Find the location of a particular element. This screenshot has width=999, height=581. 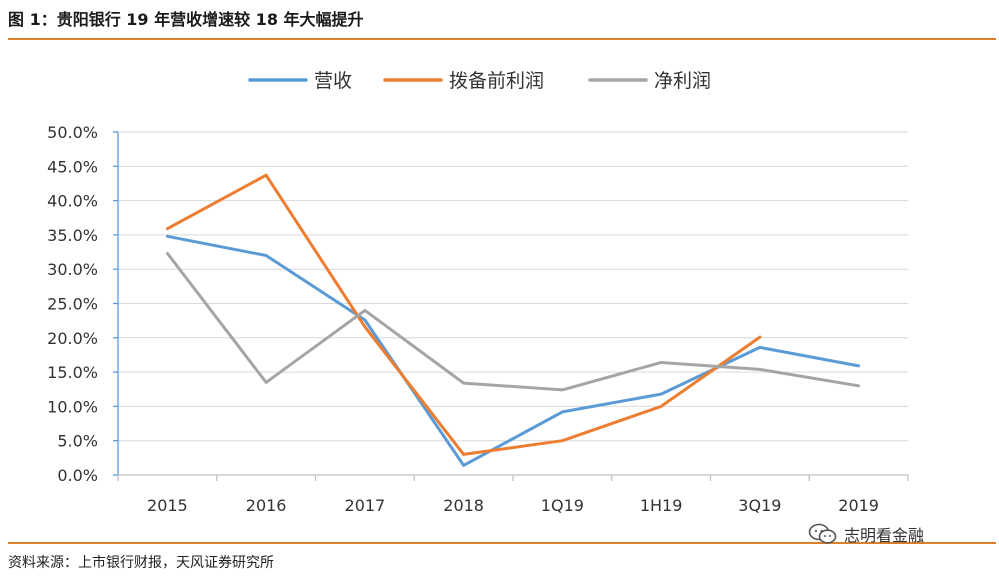

wechat-icon is located at coordinates (823, 534).